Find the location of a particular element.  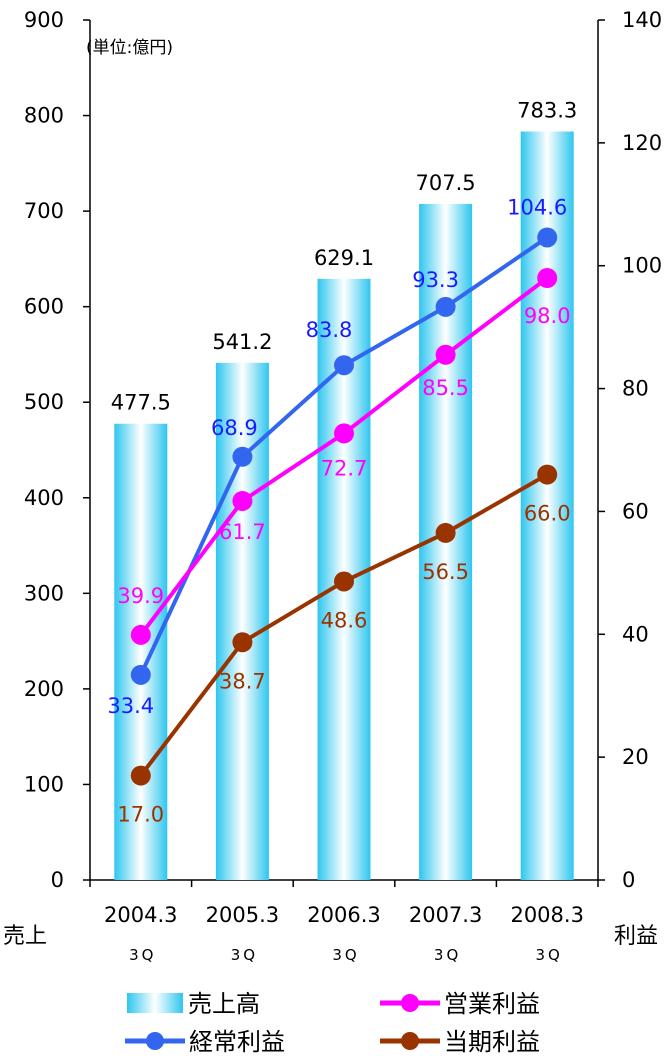

line-value-label: 17.0 is located at coordinates (140, 815).